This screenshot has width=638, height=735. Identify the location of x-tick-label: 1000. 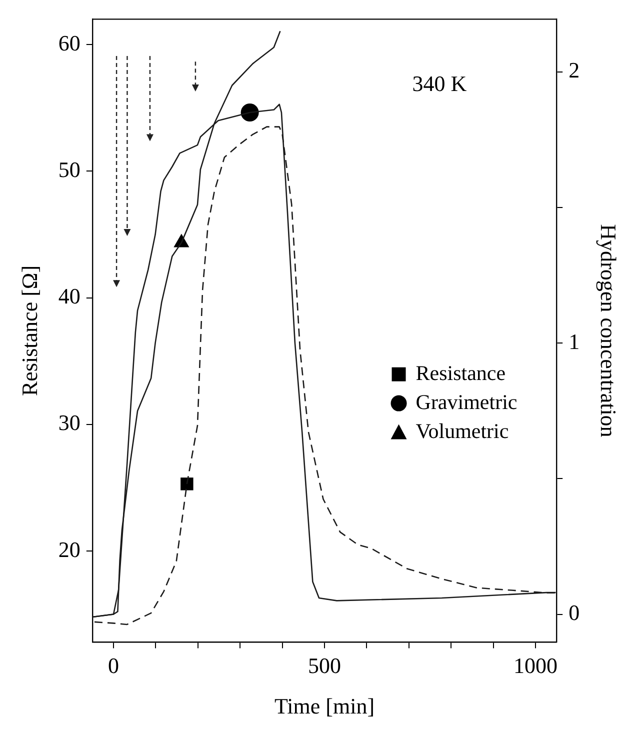
(536, 665).